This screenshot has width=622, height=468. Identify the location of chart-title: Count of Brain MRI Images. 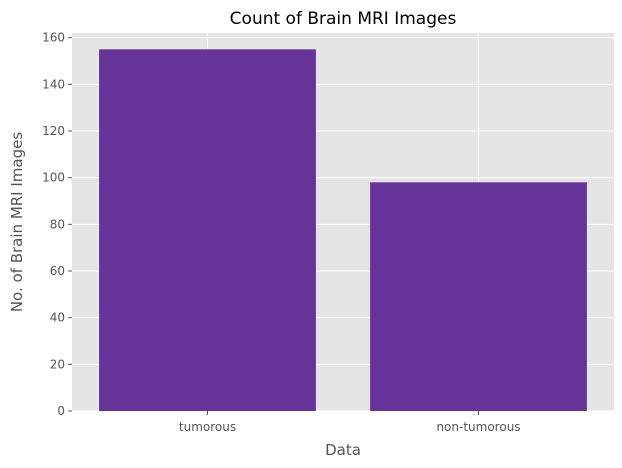
(343, 19).